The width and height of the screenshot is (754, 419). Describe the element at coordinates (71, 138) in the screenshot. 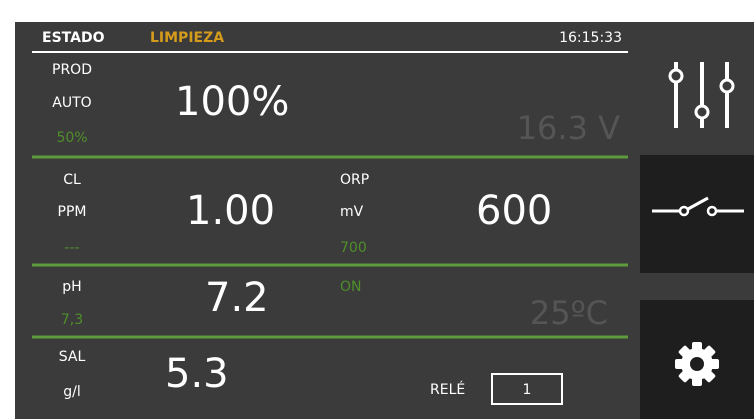

I see `prod-setpoint: 50%` at that location.